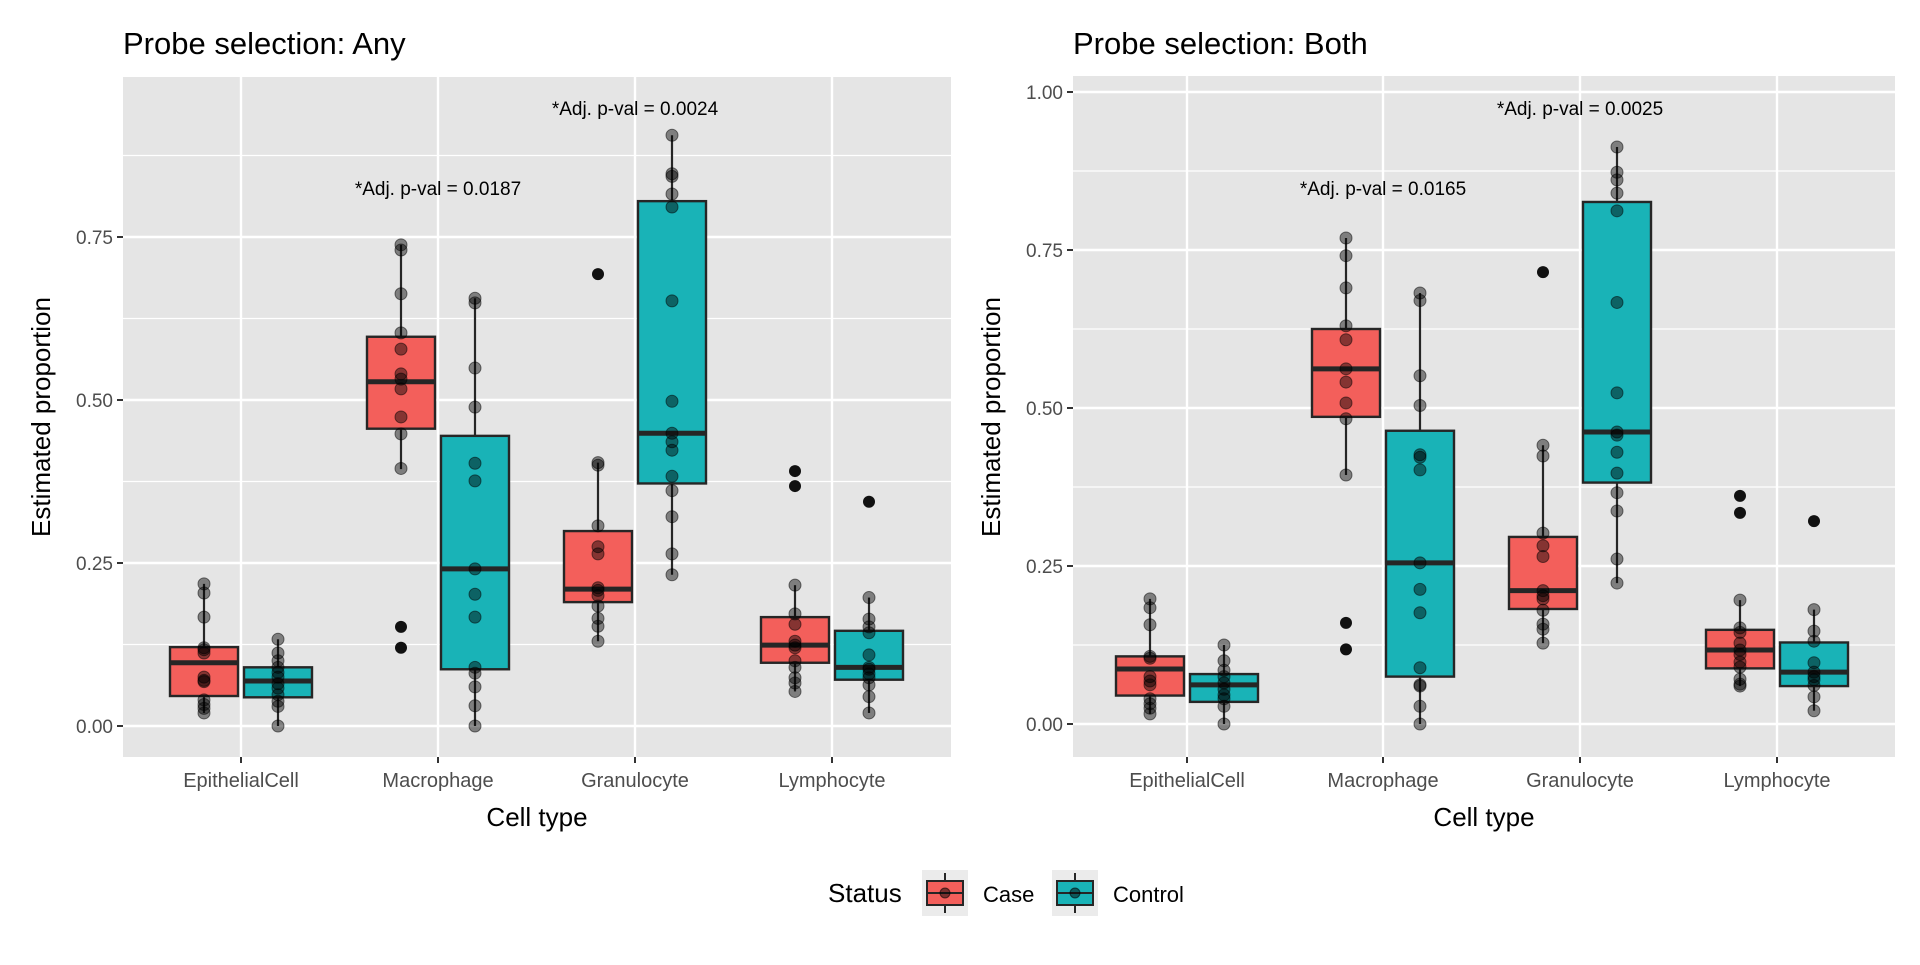 The height and width of the screenshot is (965, 1920). I want to click on box-control-epithelialcell, so click(1224, 684).